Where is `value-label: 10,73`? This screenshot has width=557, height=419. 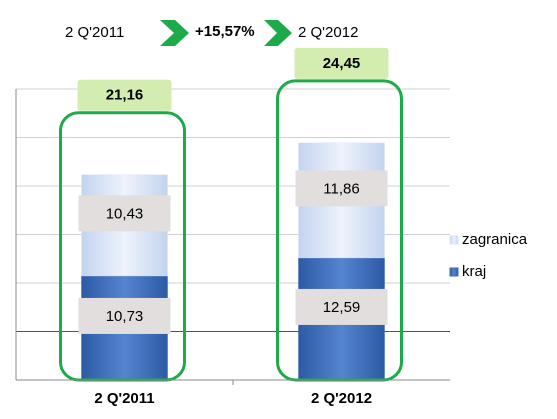
value-label: 10,73 is located at coordinates (125, 316).